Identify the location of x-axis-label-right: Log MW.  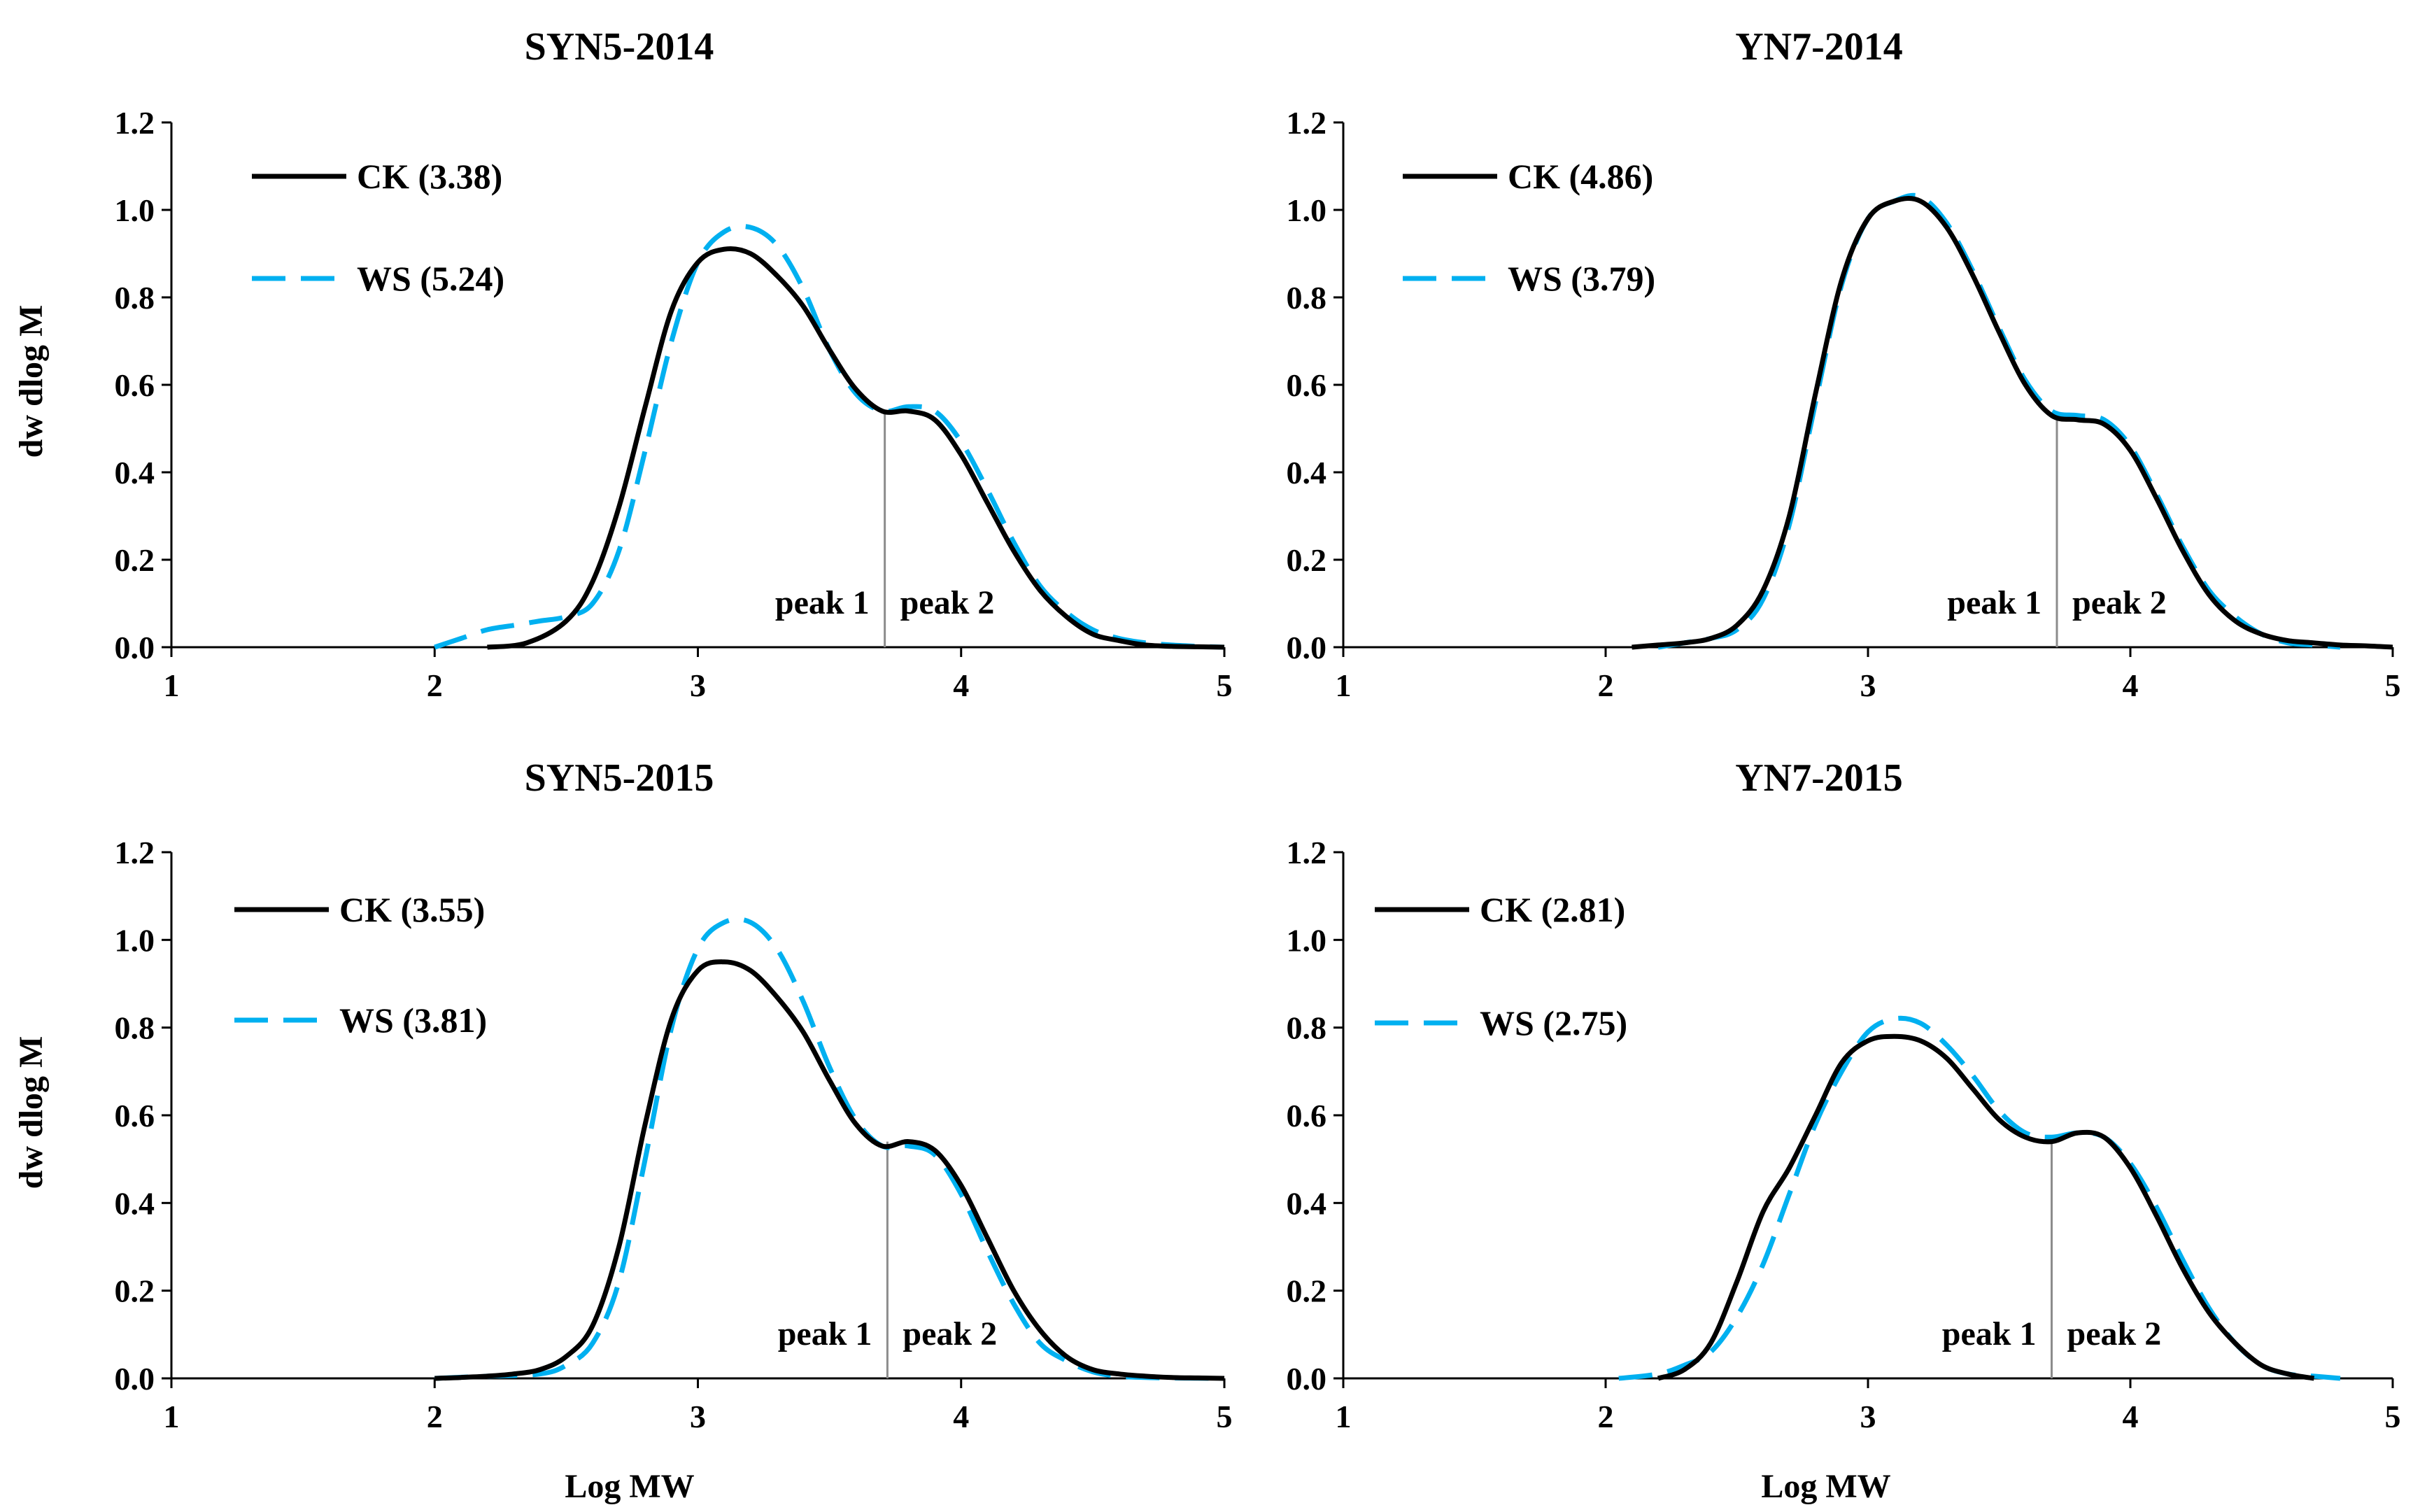
(1825, 1486).